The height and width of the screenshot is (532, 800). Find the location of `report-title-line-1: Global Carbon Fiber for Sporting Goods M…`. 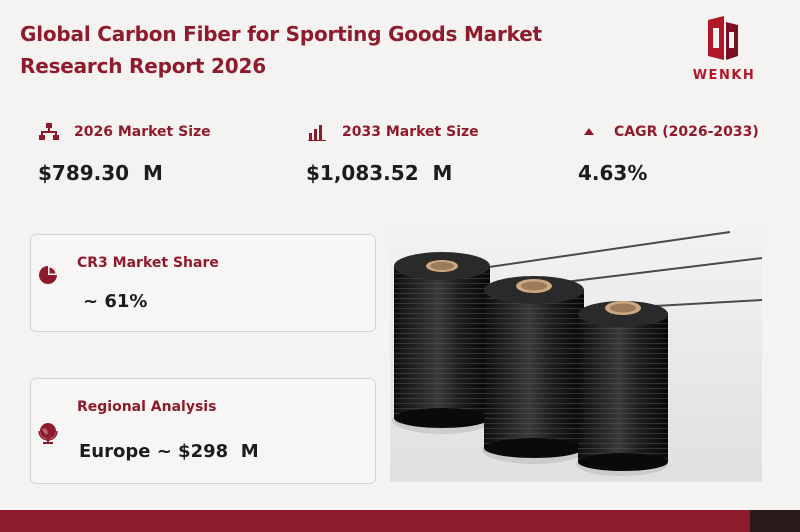

report-title-line-1: Global Carbon Fiber for Sporting Goods M… is located at coordinates (281, 34).